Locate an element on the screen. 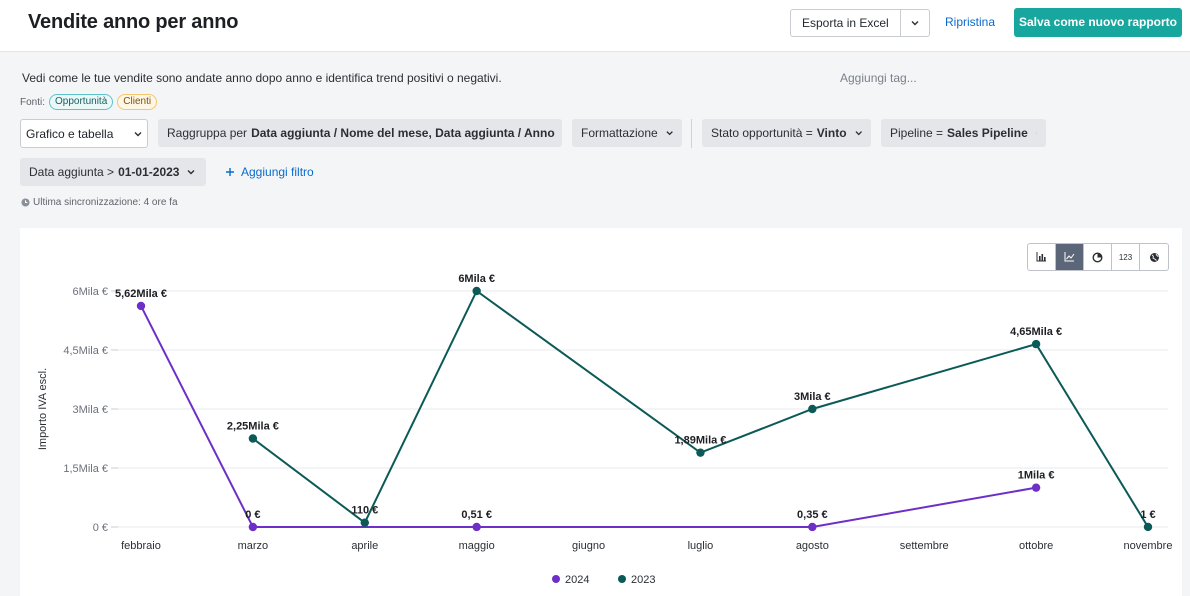  line-chart-toggle is located at coordinates (1070, 257).